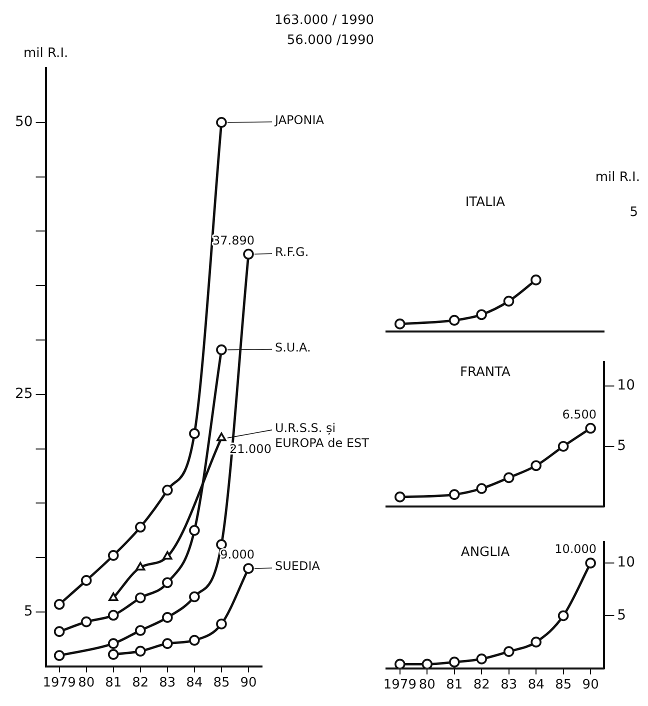 The image size is (648, 706). Describe the element at coordinates (330, 40) in the screenshot. I see `text: 56.000 /1990` at that location.